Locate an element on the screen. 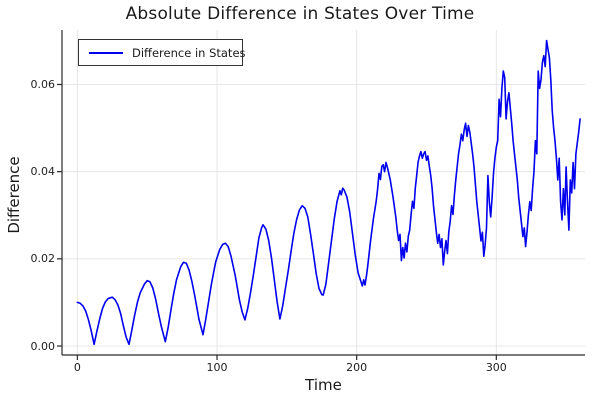 The width and height of the screenshot is (600, 400). y-tick-label: 0.04 is located at coordinates (43, 172).